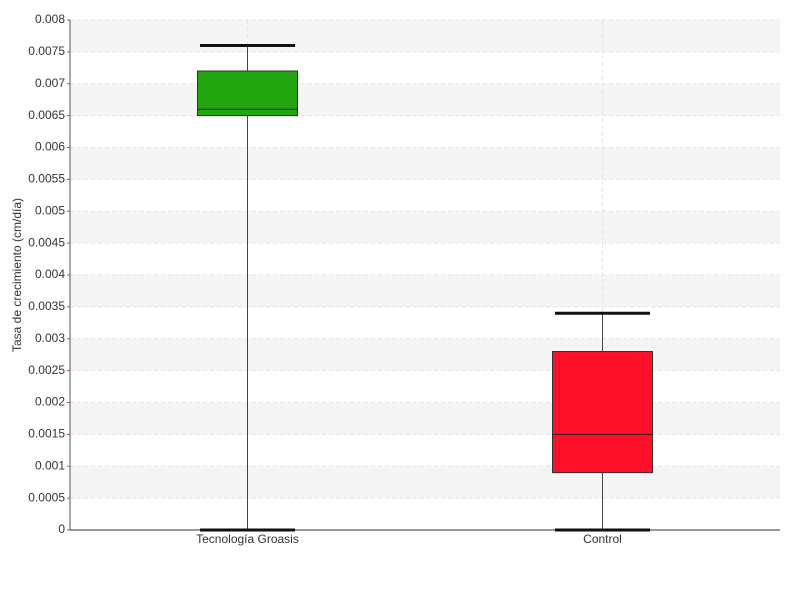 The width and height of the screenshot is (800, 600). What do you see at coordinates (46, 51) in the screenshot?
I see `y-tick-label: 0.0075` at bounding box center [46, 51].